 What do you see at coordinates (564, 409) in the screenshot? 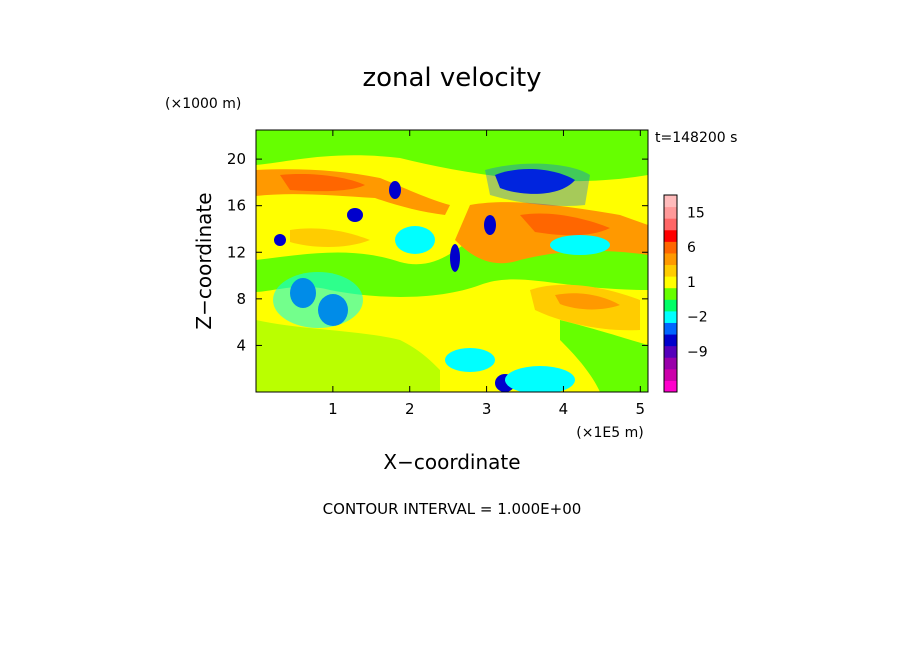
I see `x-tick-label: 4` at bounding box center [564, 409].